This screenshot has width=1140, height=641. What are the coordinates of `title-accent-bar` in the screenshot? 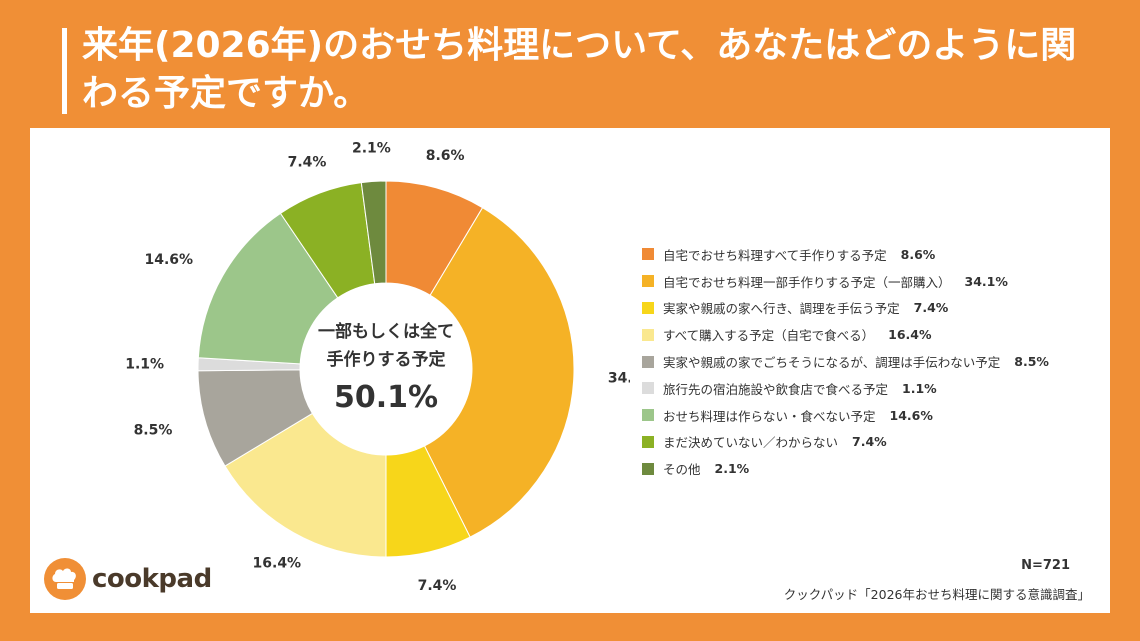 It's located at (64, 71).